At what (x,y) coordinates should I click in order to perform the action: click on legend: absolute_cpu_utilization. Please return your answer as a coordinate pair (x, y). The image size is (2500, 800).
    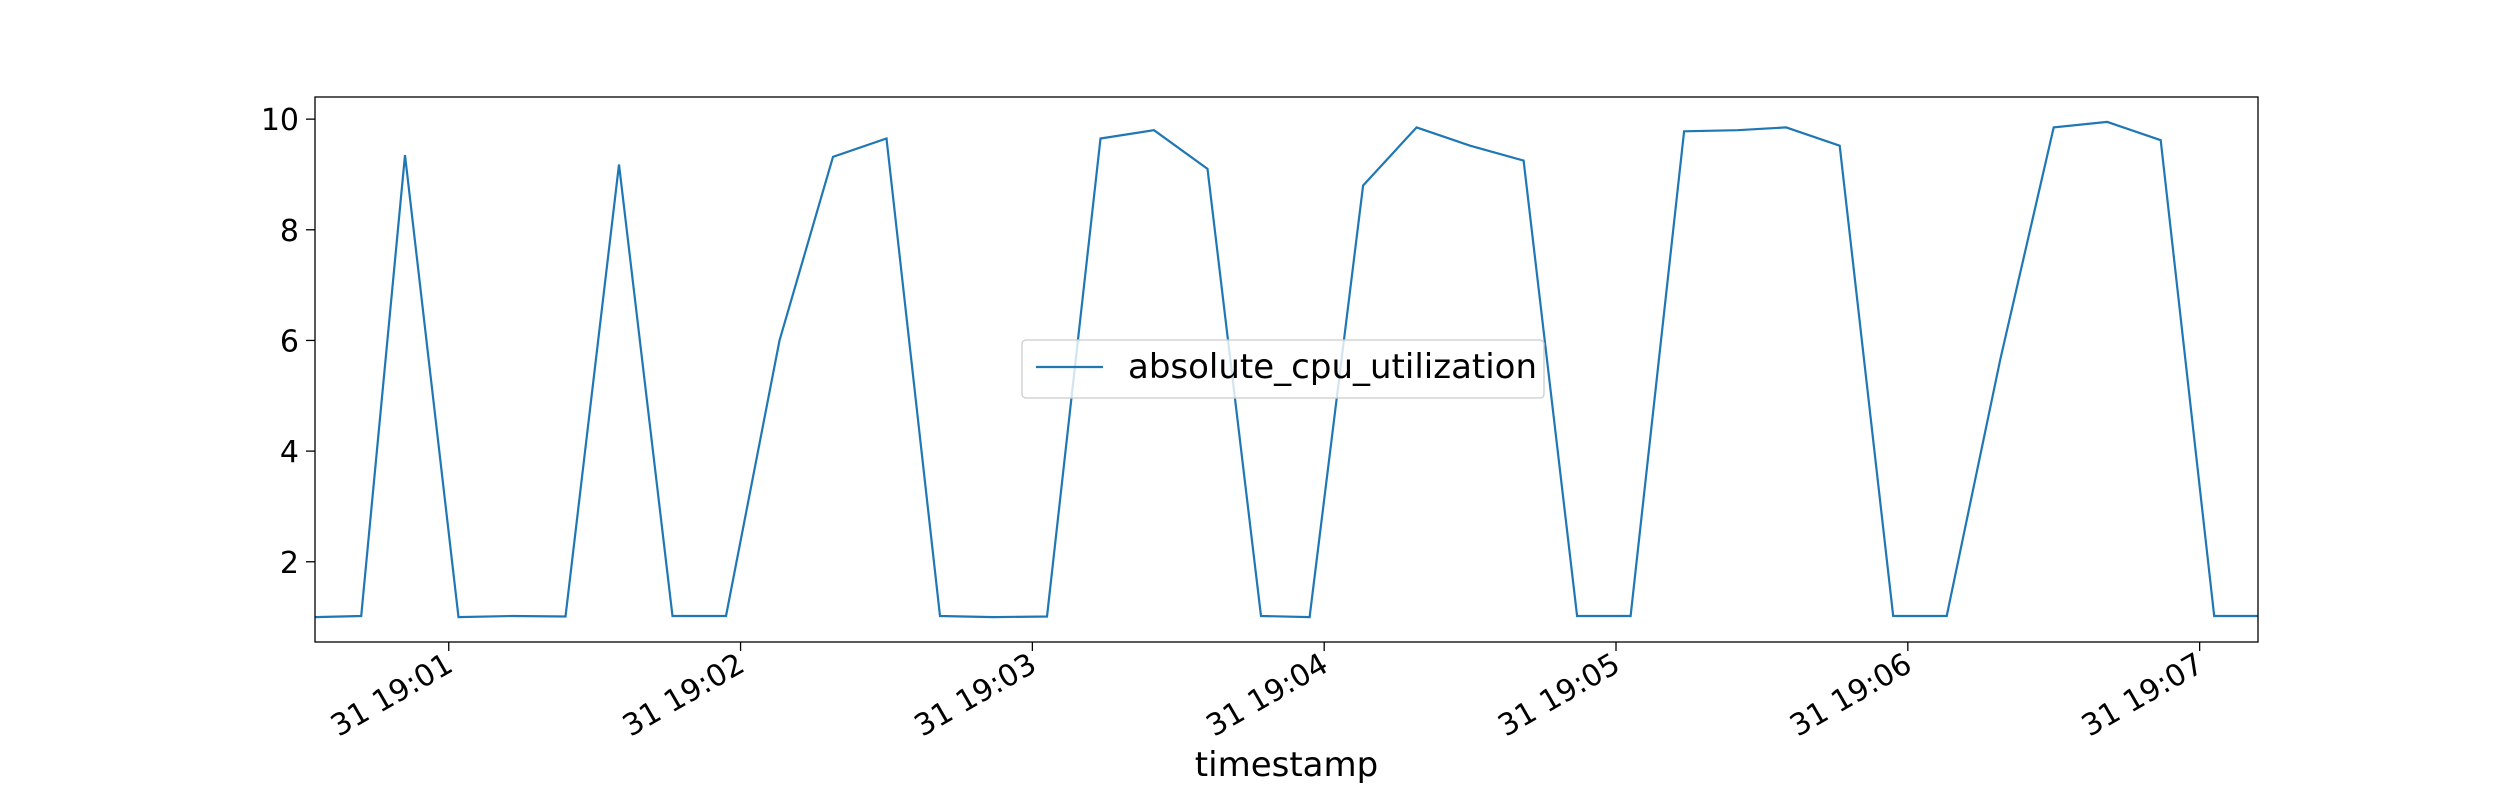
    Looking at the image, I should click on (1283, 369).